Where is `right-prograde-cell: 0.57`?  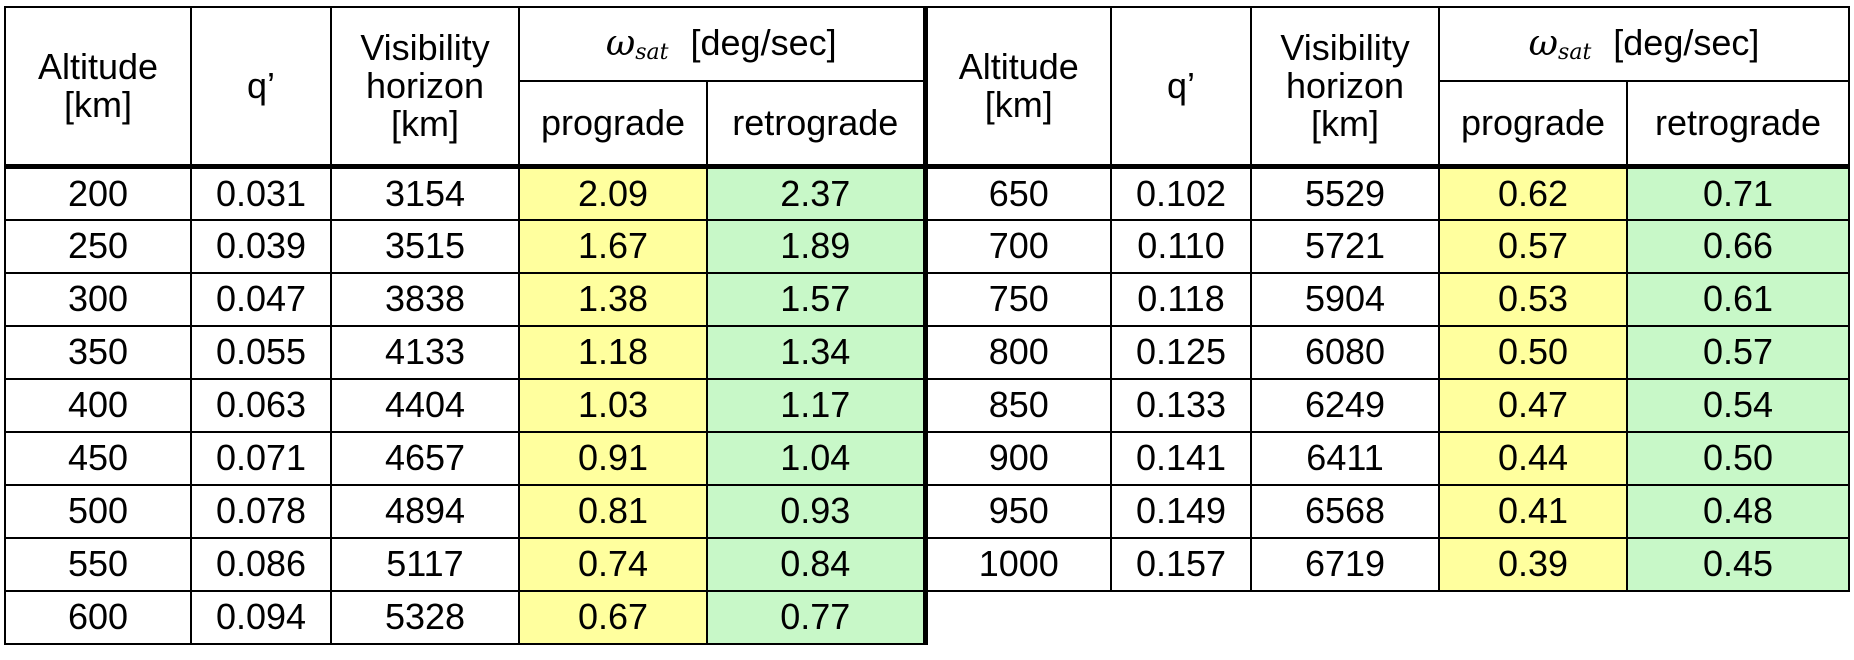
right-prograde-cell: 0.57 is located at coordinates (1533, 246).